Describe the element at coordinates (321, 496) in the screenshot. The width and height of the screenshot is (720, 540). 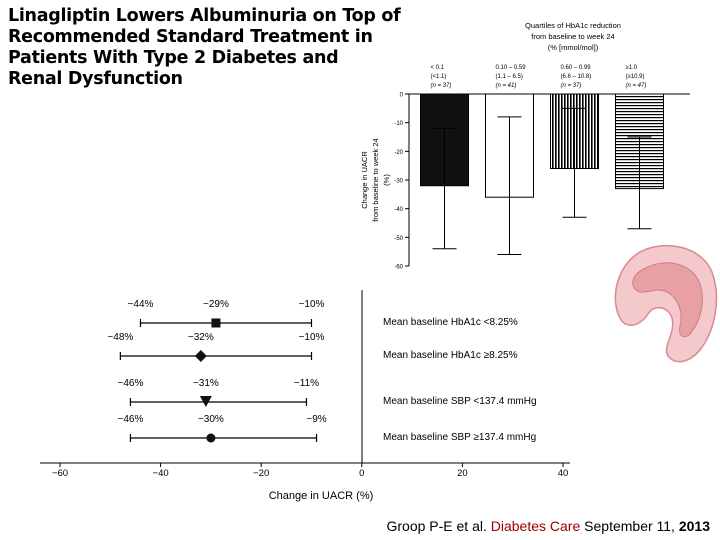
I see `forest-xlabel: Change in UACR (%)` at that location.